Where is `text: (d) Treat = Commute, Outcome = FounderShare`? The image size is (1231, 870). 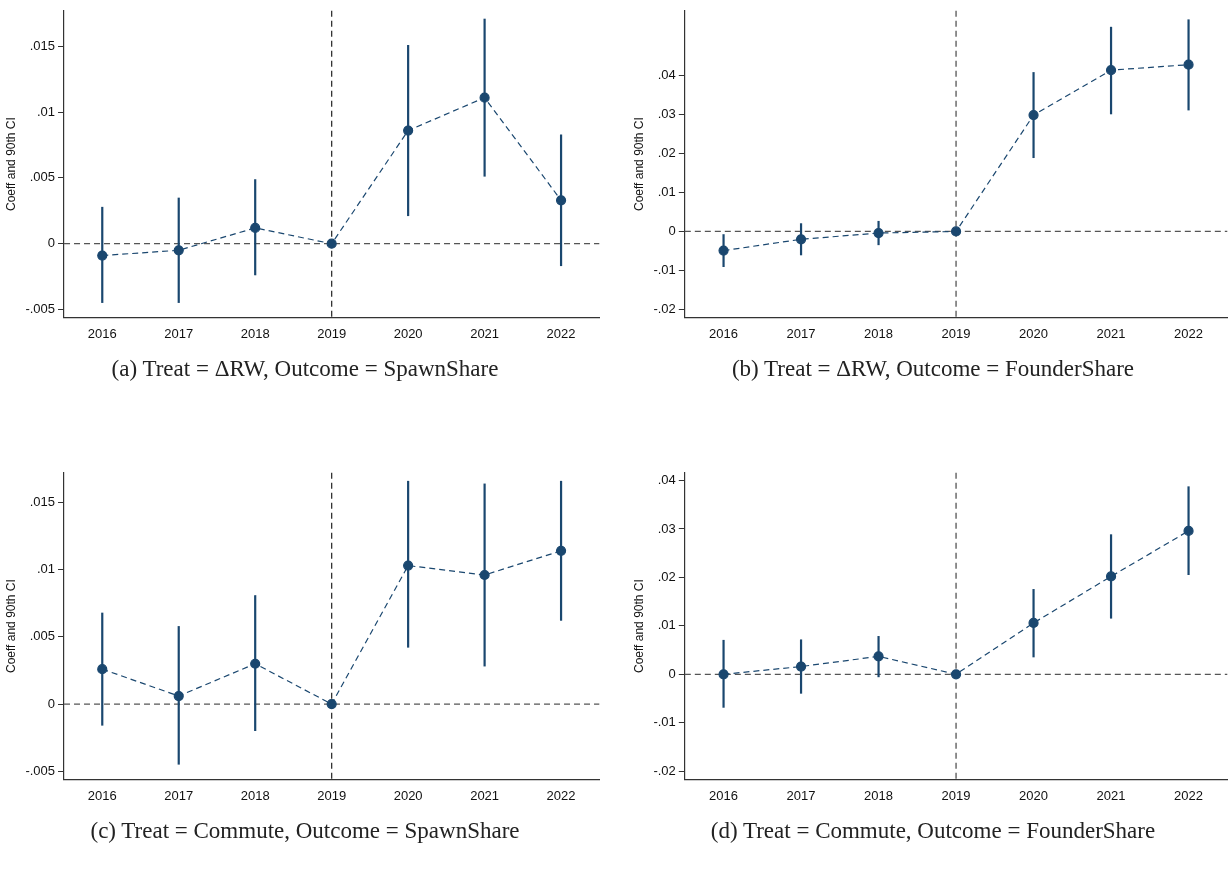
text: (d) Treat = Commute, Outcome = FounderShare is located at coordinates (933, 831).